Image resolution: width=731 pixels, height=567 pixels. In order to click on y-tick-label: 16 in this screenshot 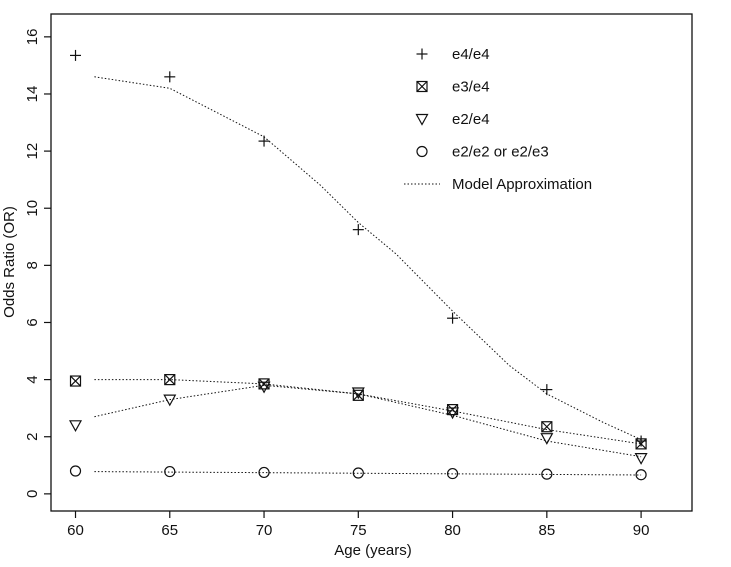, I will do `click(32, 37)`.